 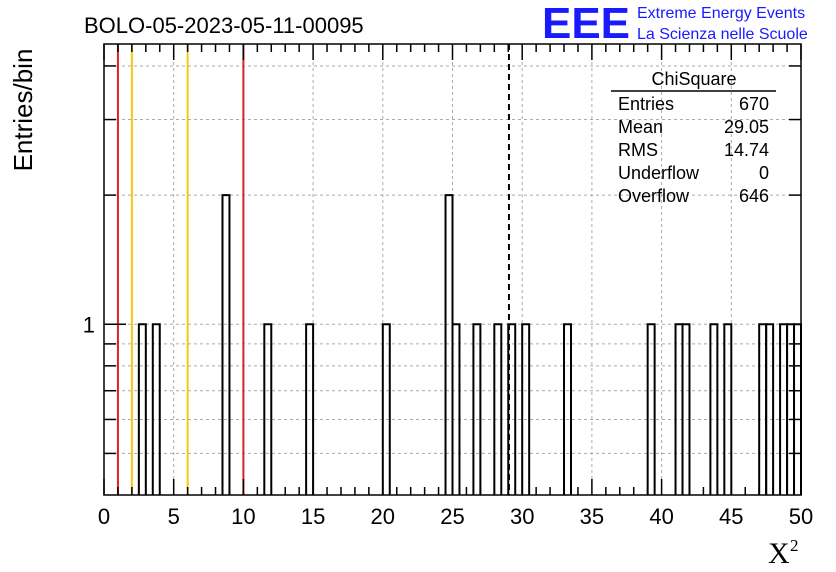 What do you see at coordinates (313, 516) in the screenshot?
I see `x-tick-label-3: 15` at bounding box center [313, 516].